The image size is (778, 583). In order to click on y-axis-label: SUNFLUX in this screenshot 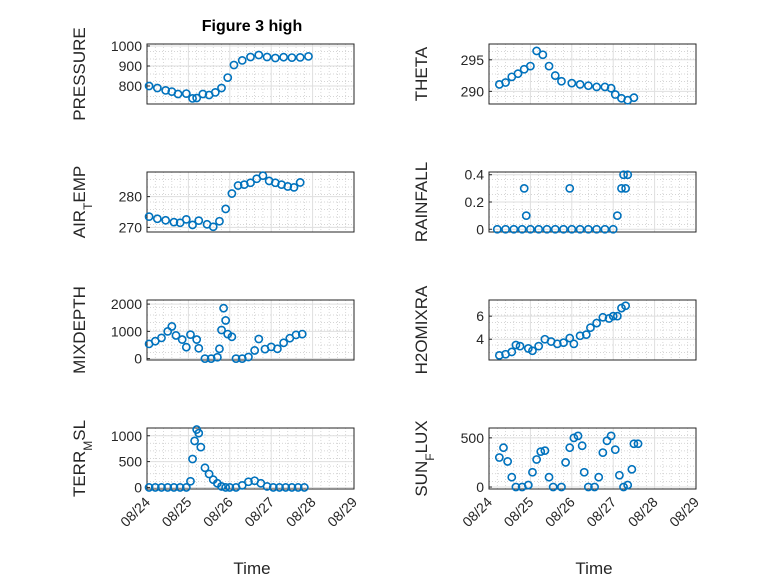, I will do `click(424, 458)`.